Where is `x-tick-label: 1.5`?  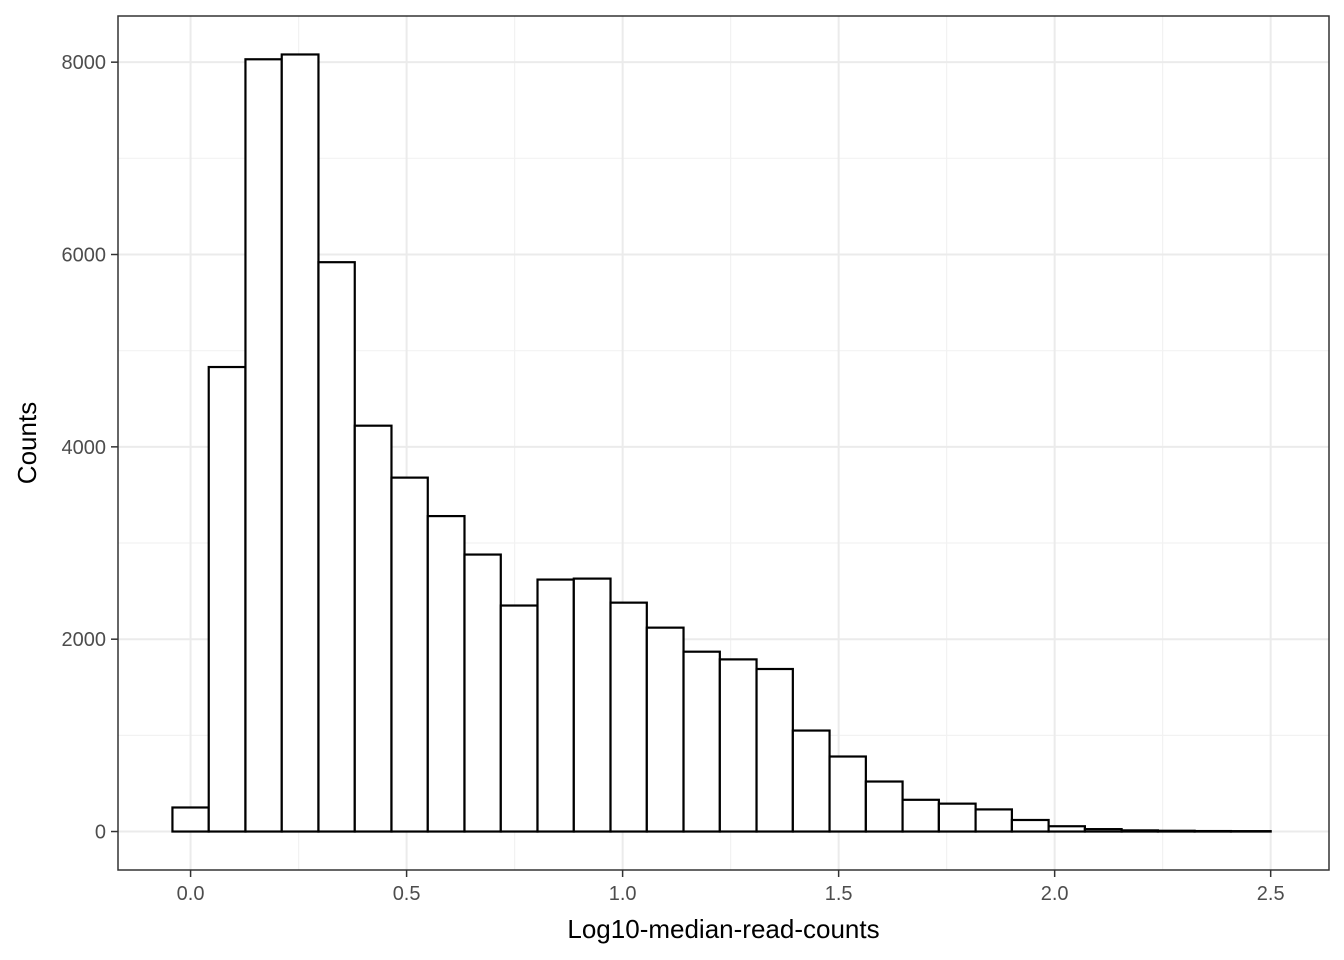 x-tick-label: 1.5 is located at coordinates (839, 894).